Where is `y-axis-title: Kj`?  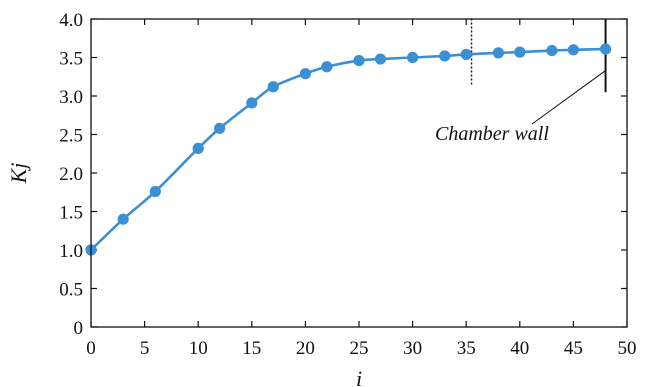
y-axis-title: Kj is located at coordinates (18, 174).